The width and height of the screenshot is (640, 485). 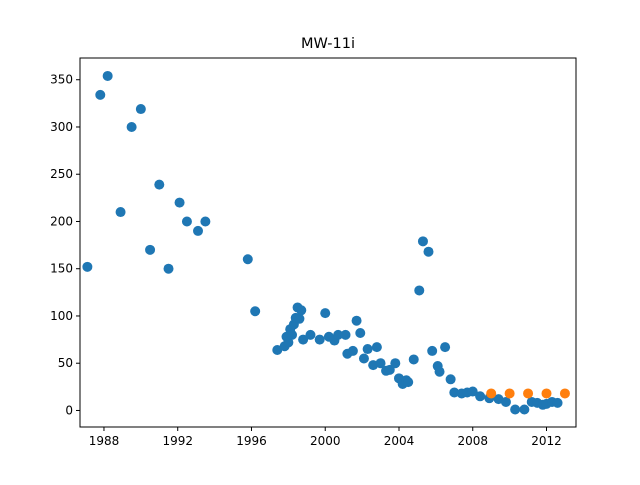 I want to click on x-tick-label: 2012, so click(x=546, y=441).